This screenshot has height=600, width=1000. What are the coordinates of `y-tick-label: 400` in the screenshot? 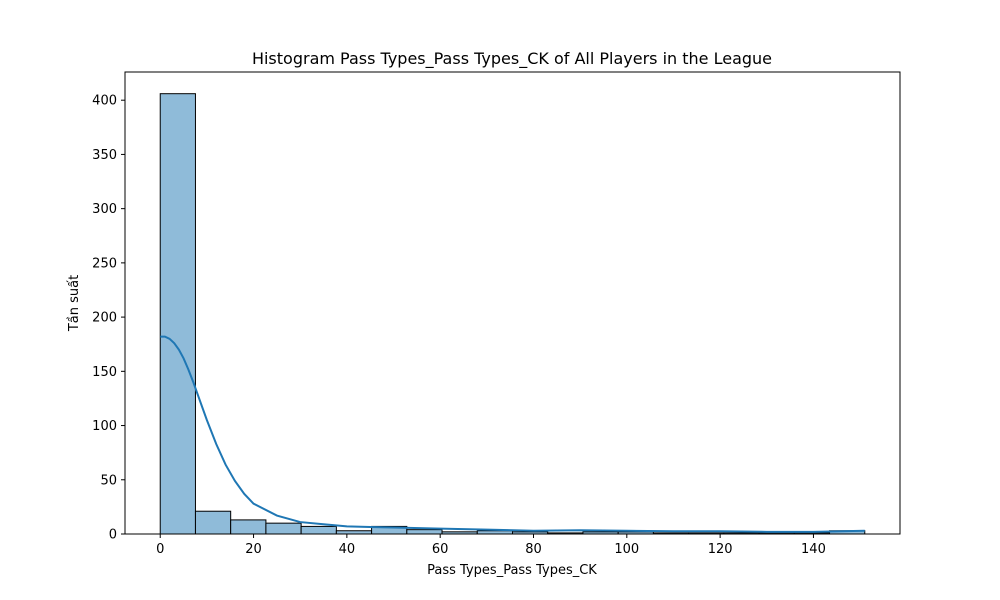 It's located at (104, 101).